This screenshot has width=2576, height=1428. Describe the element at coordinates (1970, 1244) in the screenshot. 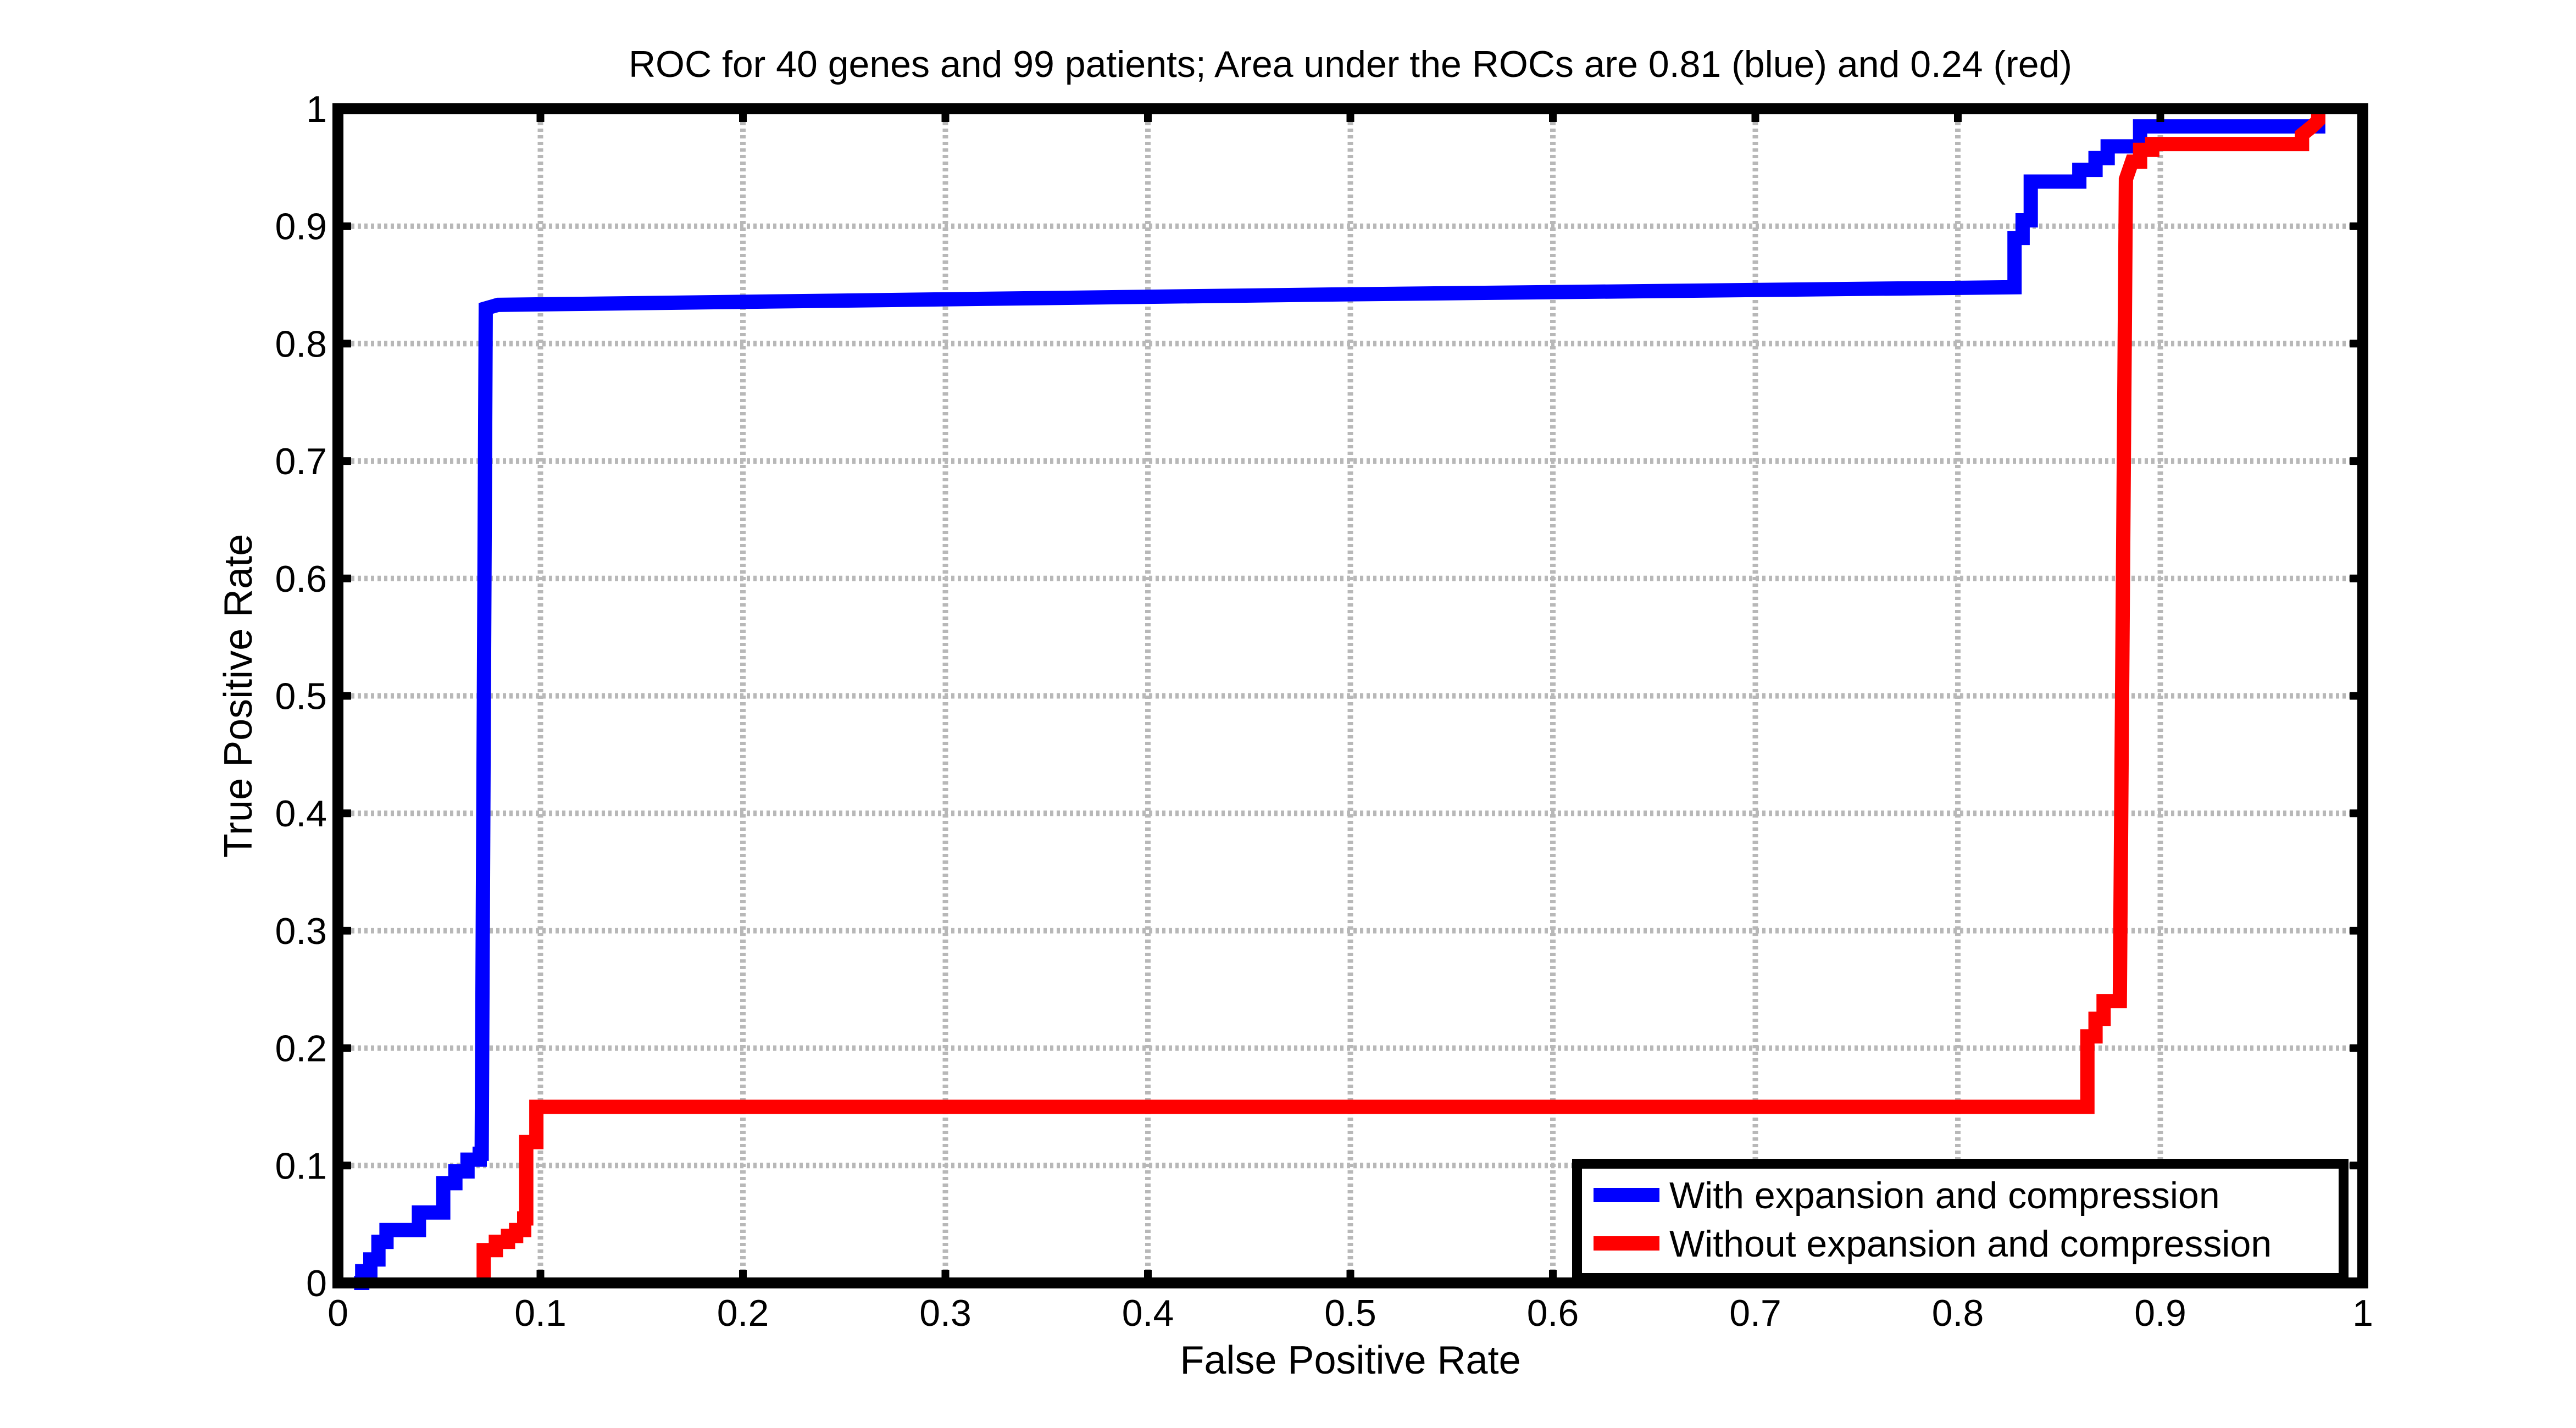

I see `legend-entry-label: Without expansion and compression` at that location.